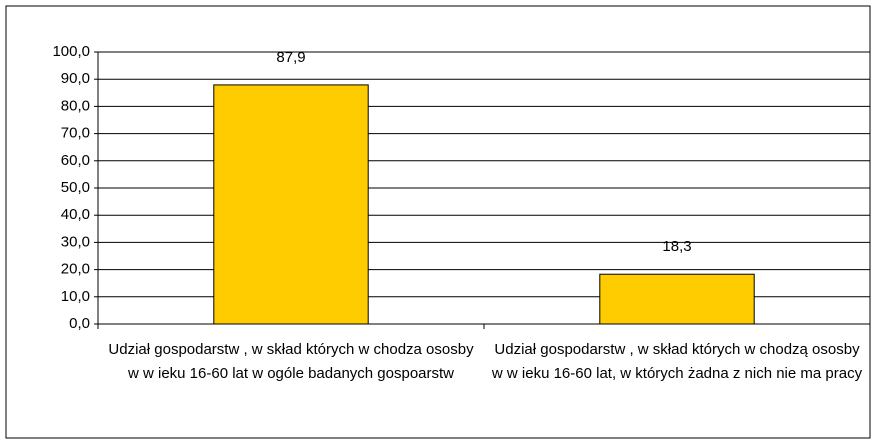 This screenshot has width=877, height=448. I want to click on y-tick-label: 80,0, so click(75, 105).